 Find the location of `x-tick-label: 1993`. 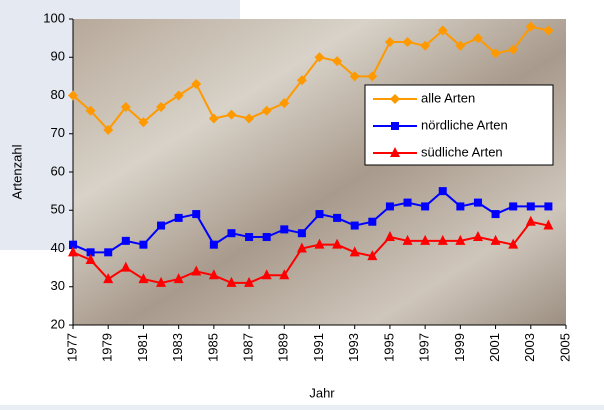

x-tick-label: 1993 is located at coordinates (353, 347).